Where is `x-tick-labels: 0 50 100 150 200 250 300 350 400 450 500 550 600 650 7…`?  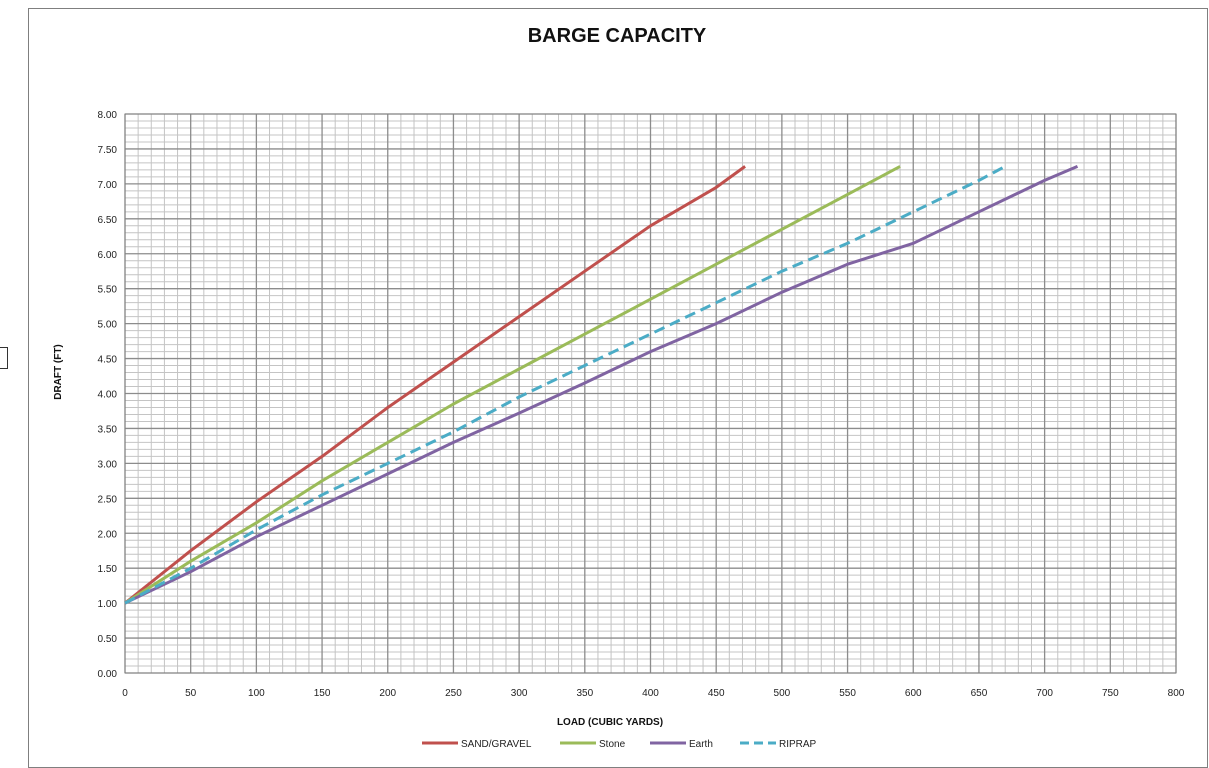 x-tick-labels: 0 50 100 150 200 250 300 350 400 450 500 550 600 650 7… is located at coordinates (653, 693).